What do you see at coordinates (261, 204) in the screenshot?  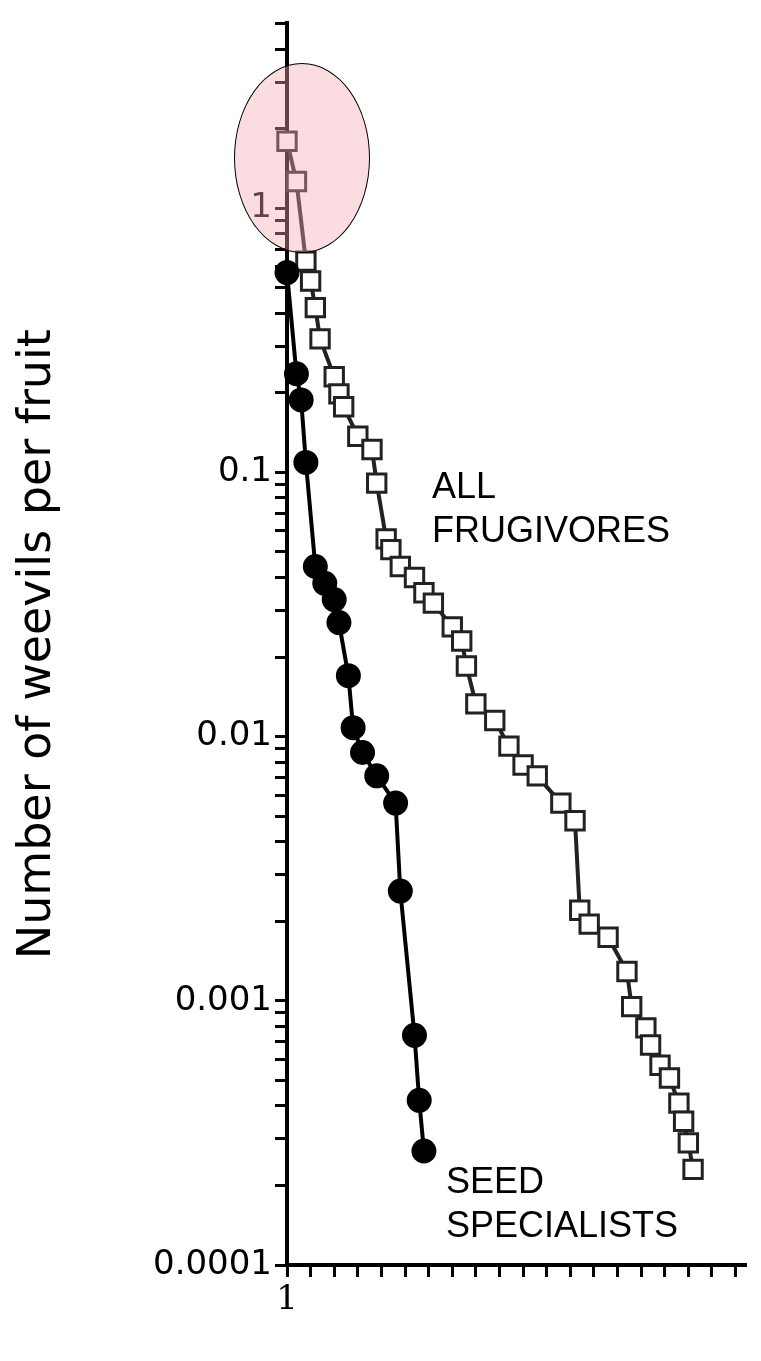 I see `y-tick-label: 1` at bounding box center [261, 204].